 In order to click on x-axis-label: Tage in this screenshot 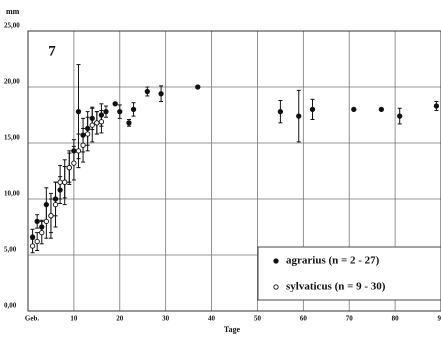, I will do `click(232, 329)`.